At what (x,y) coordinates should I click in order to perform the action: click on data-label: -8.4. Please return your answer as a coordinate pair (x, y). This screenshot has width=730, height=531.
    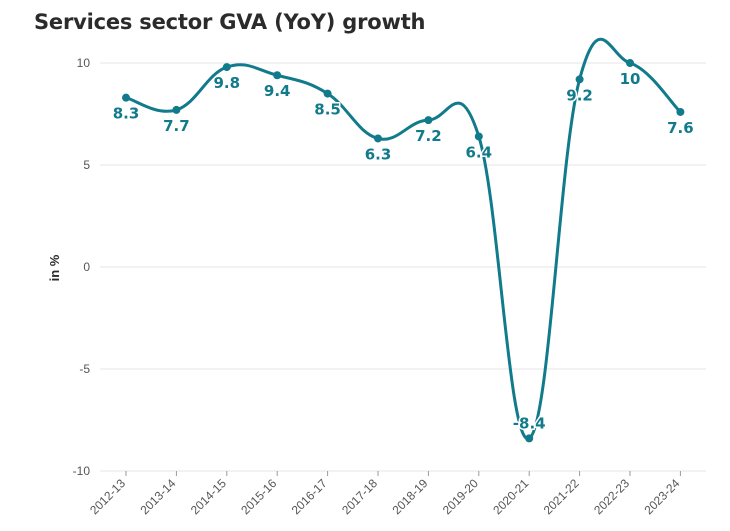
    Looking at the image, I should click on (529, 423).